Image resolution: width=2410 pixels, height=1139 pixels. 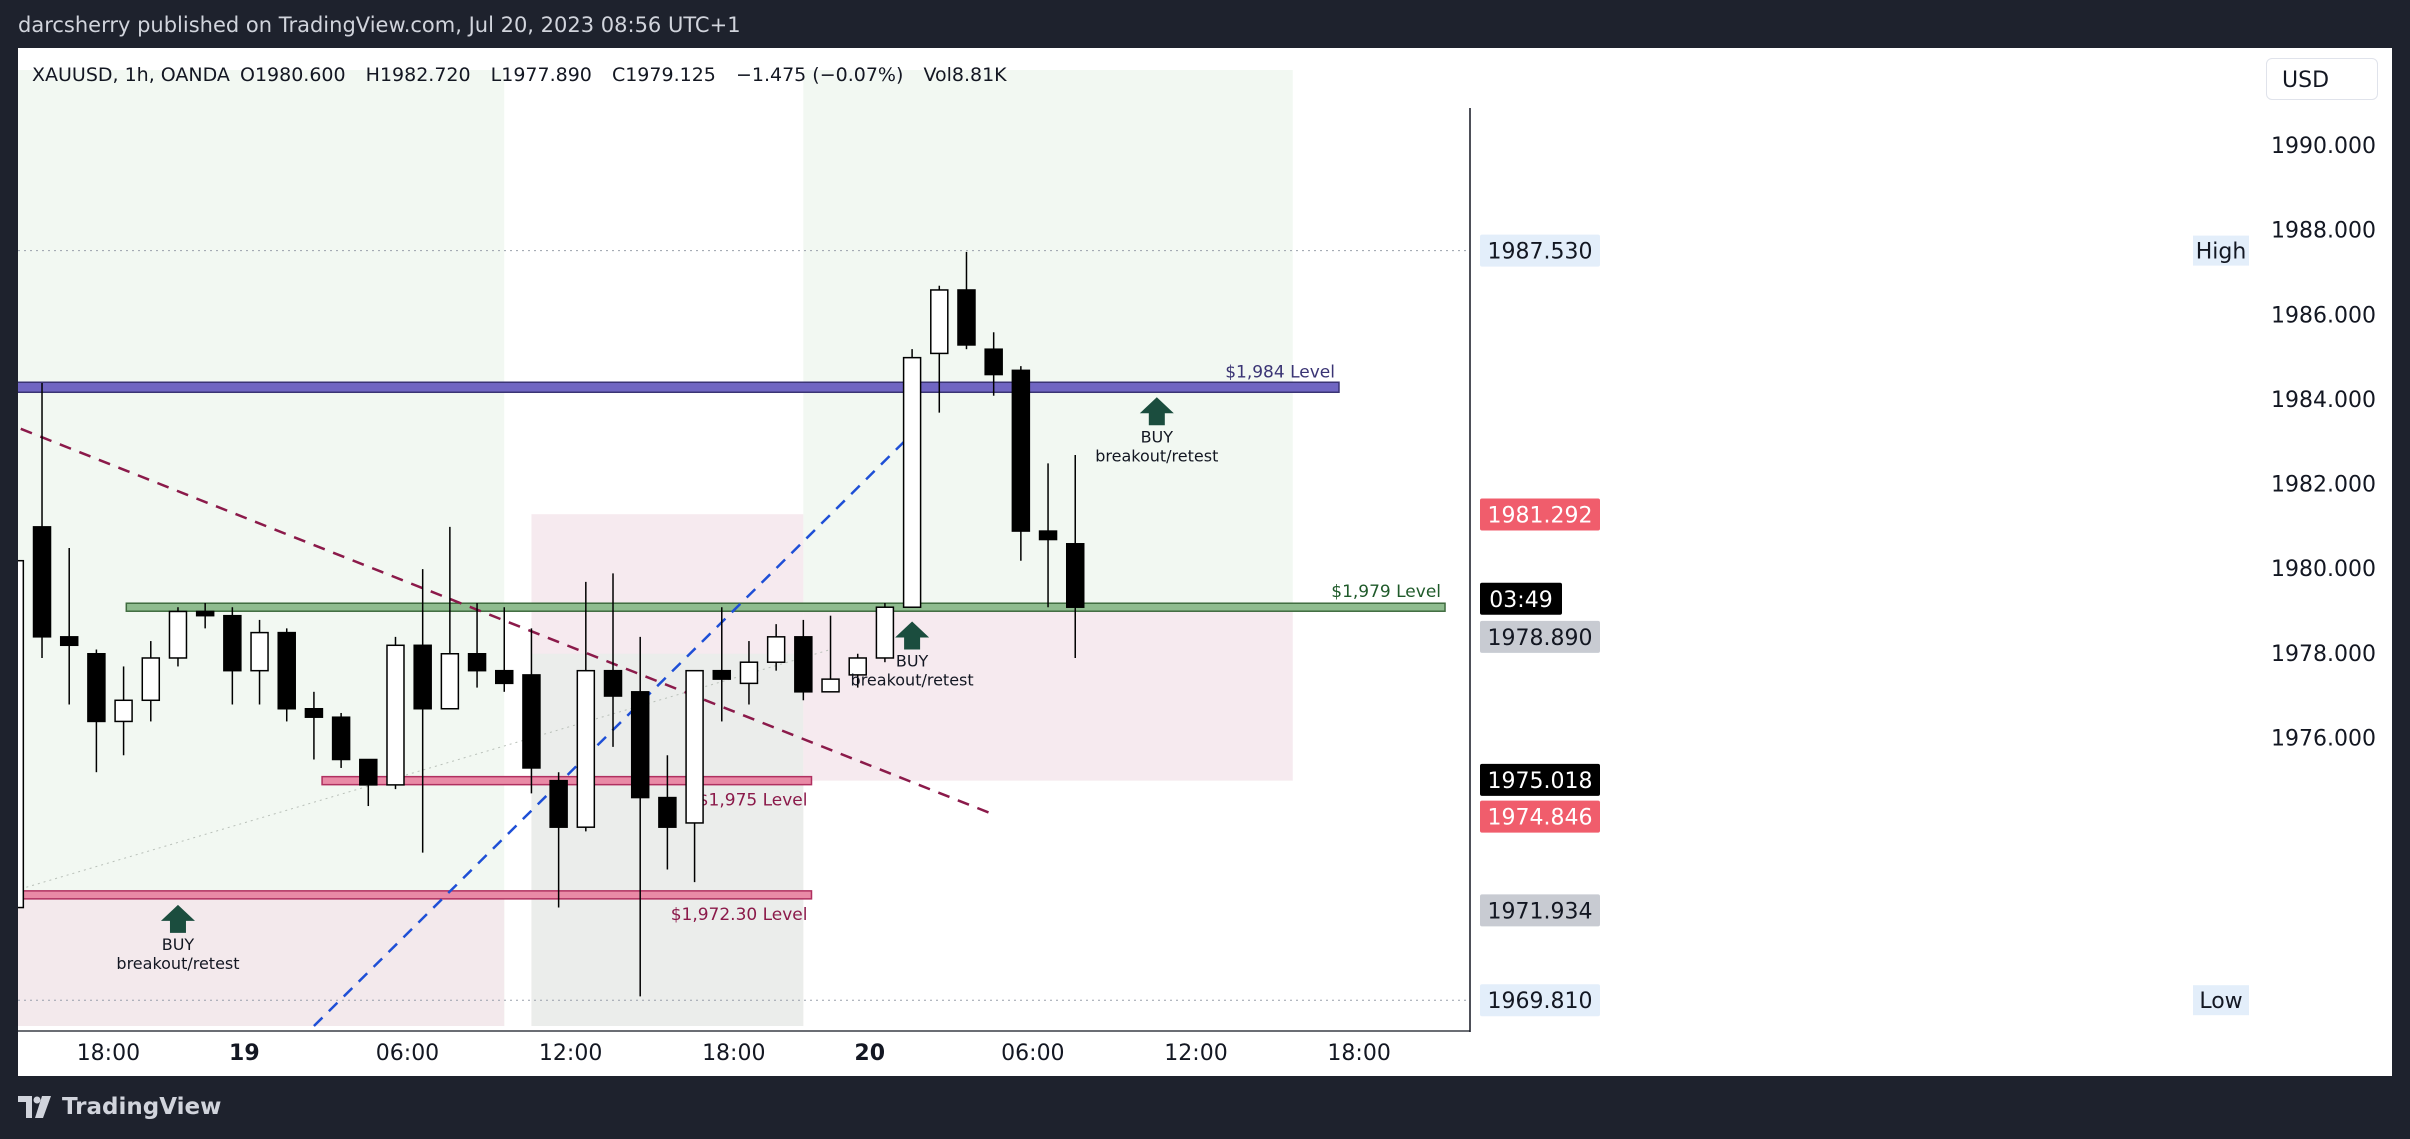 What do you see at coordinates (2323, 569) in the screenshot?
I see `y-tick-5: 1980.000` at bounding box center [2323, 569].